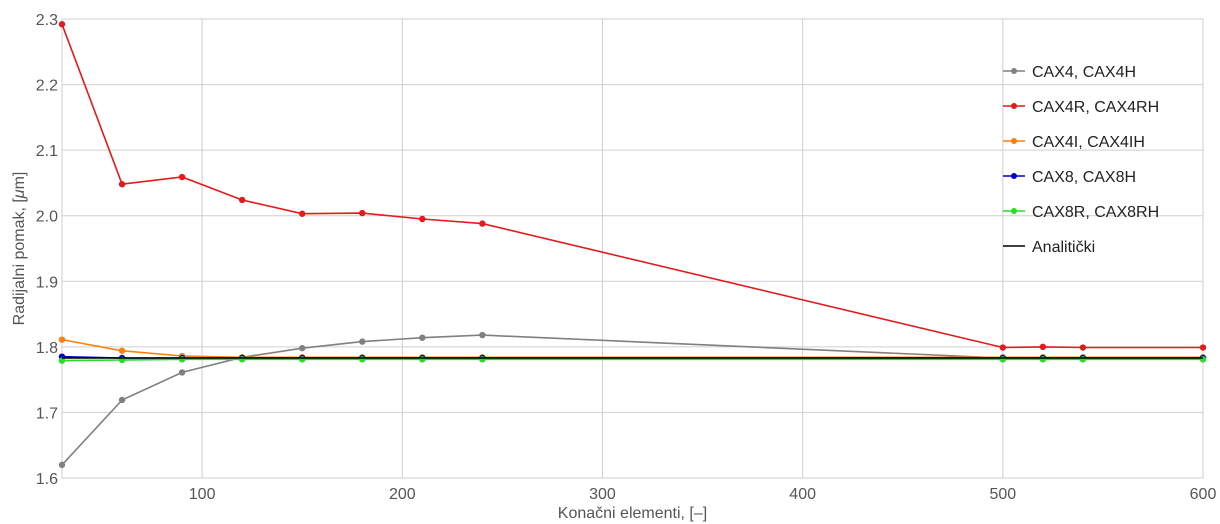 The width and height of the screenshot is (1220, 524). What do you see at coordinates (47, 250) in the screenshot?
I see `y-axis-ticks: 1.6 1.7 1.8 1.9 2.0 2.1 2.2 2.3` at bounding box center [47, 250].